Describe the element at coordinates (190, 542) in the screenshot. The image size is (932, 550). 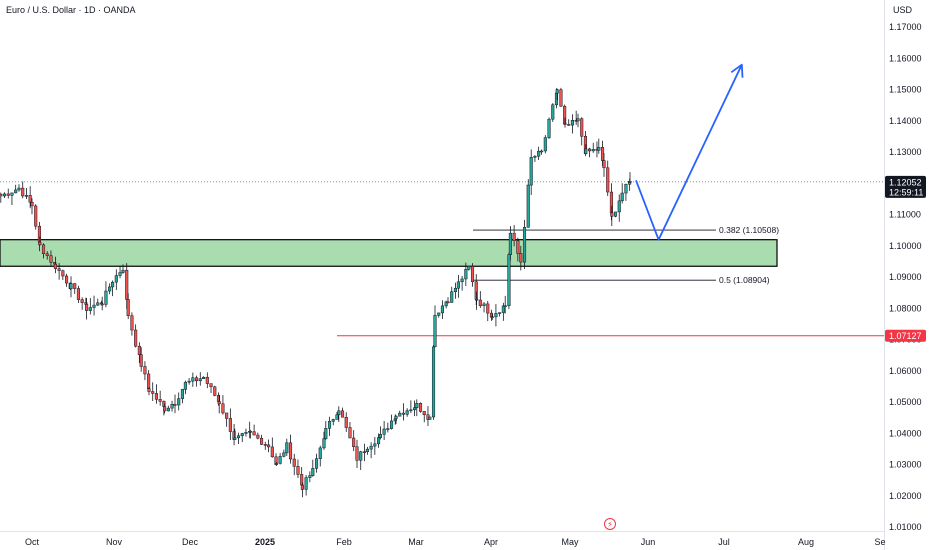
I see `time-tick-label: Dec` at that location.